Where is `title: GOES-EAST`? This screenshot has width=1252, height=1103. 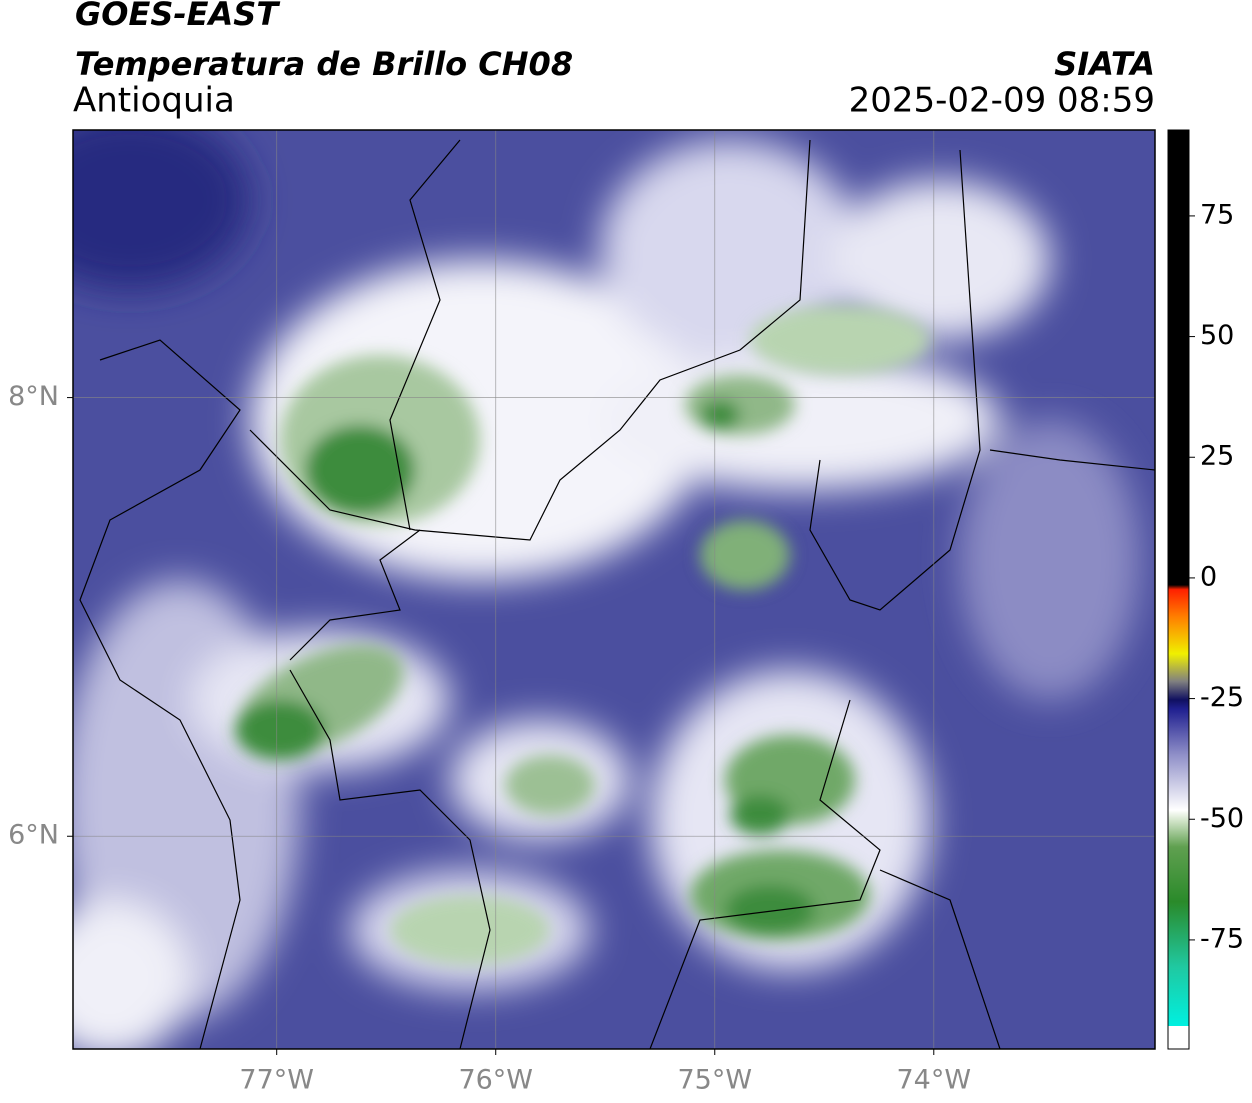
title: GOES-EAST is located at coordinates (177, 16).